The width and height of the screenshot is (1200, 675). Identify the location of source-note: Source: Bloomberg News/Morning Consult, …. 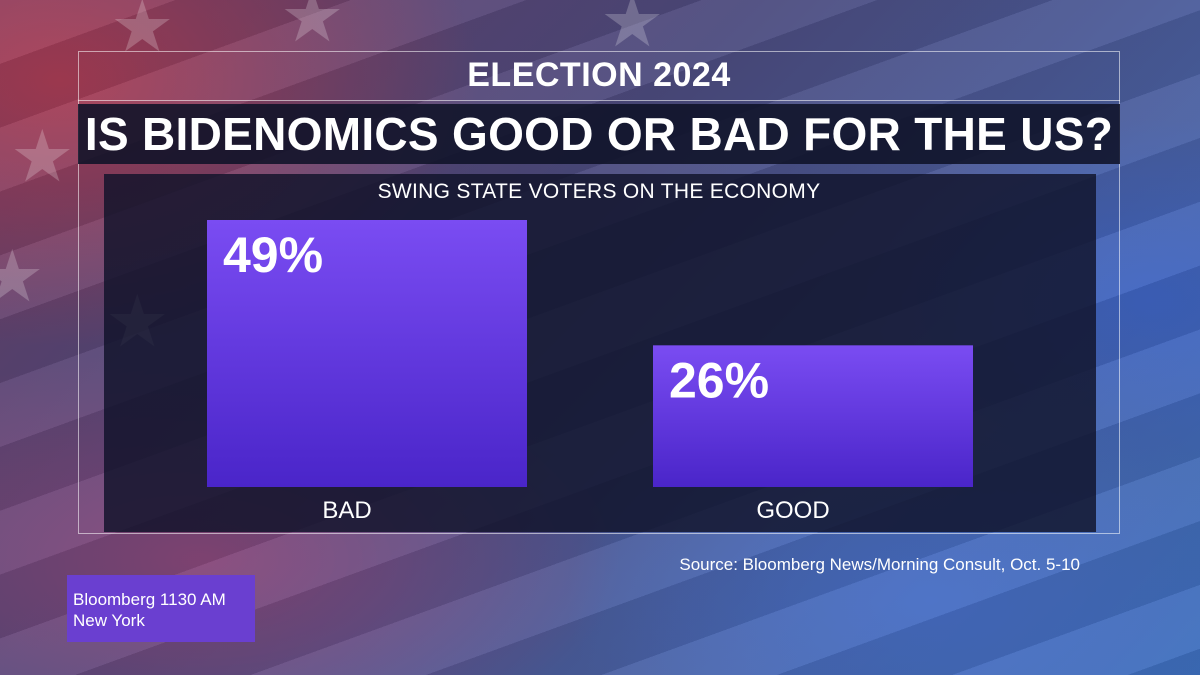
(879, 564).